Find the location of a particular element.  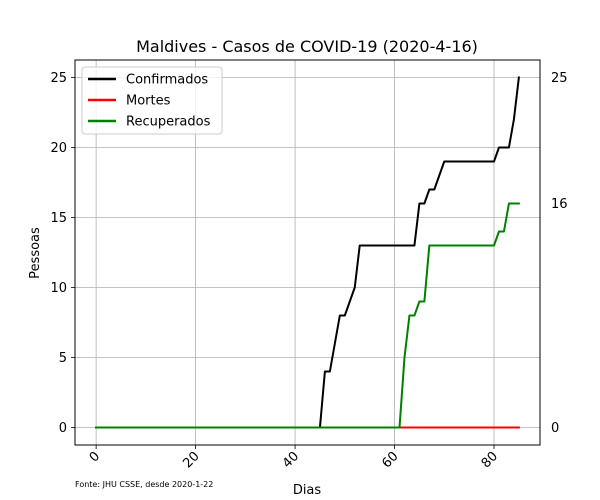

legend-box is located at coordinates (152, 100).